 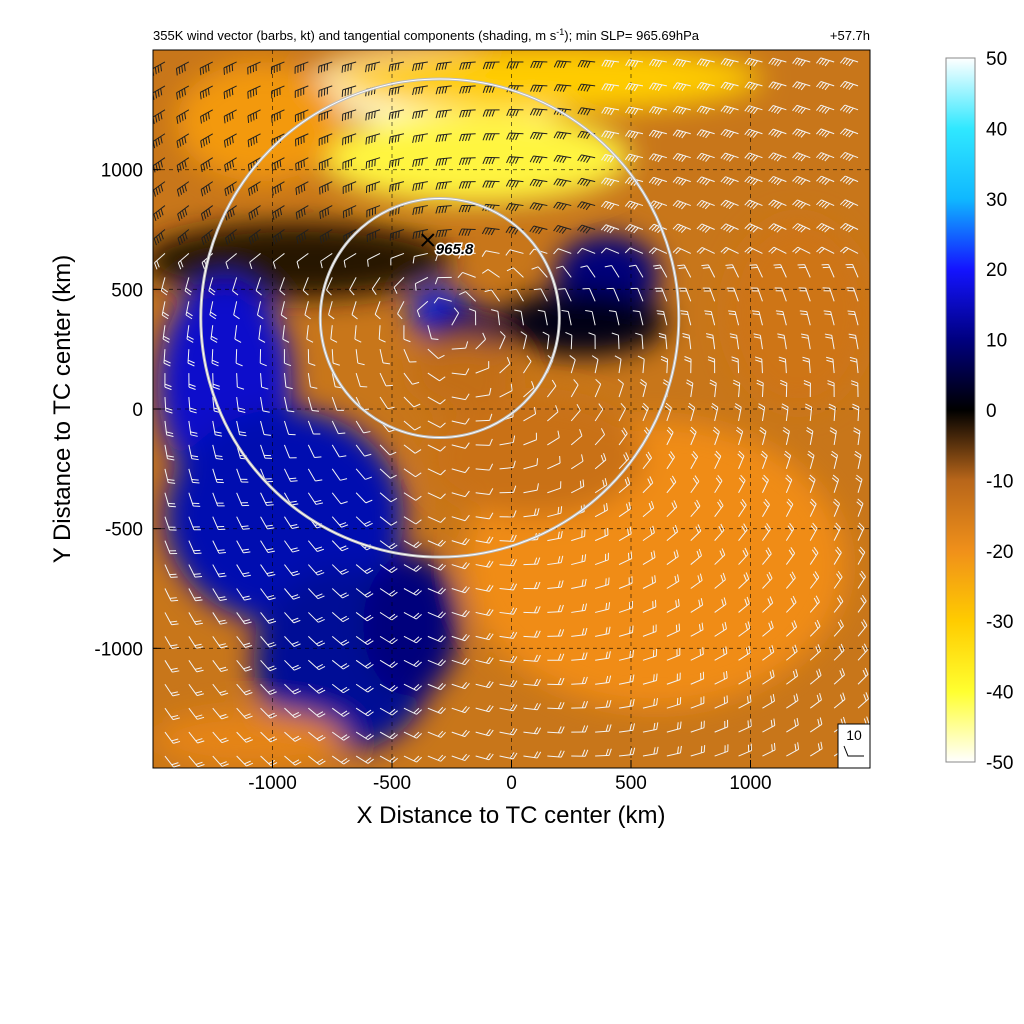 I want to click on y-axis-label: Y Distance to TC center (km), so click(x=62, y=409).